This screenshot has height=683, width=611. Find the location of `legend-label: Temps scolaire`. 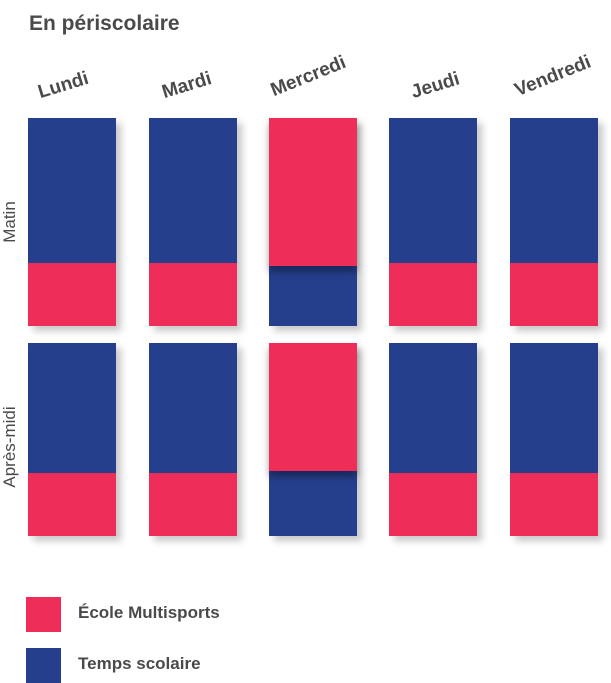

legend-label: Temps scolaire is located at coordinates (139, 663).